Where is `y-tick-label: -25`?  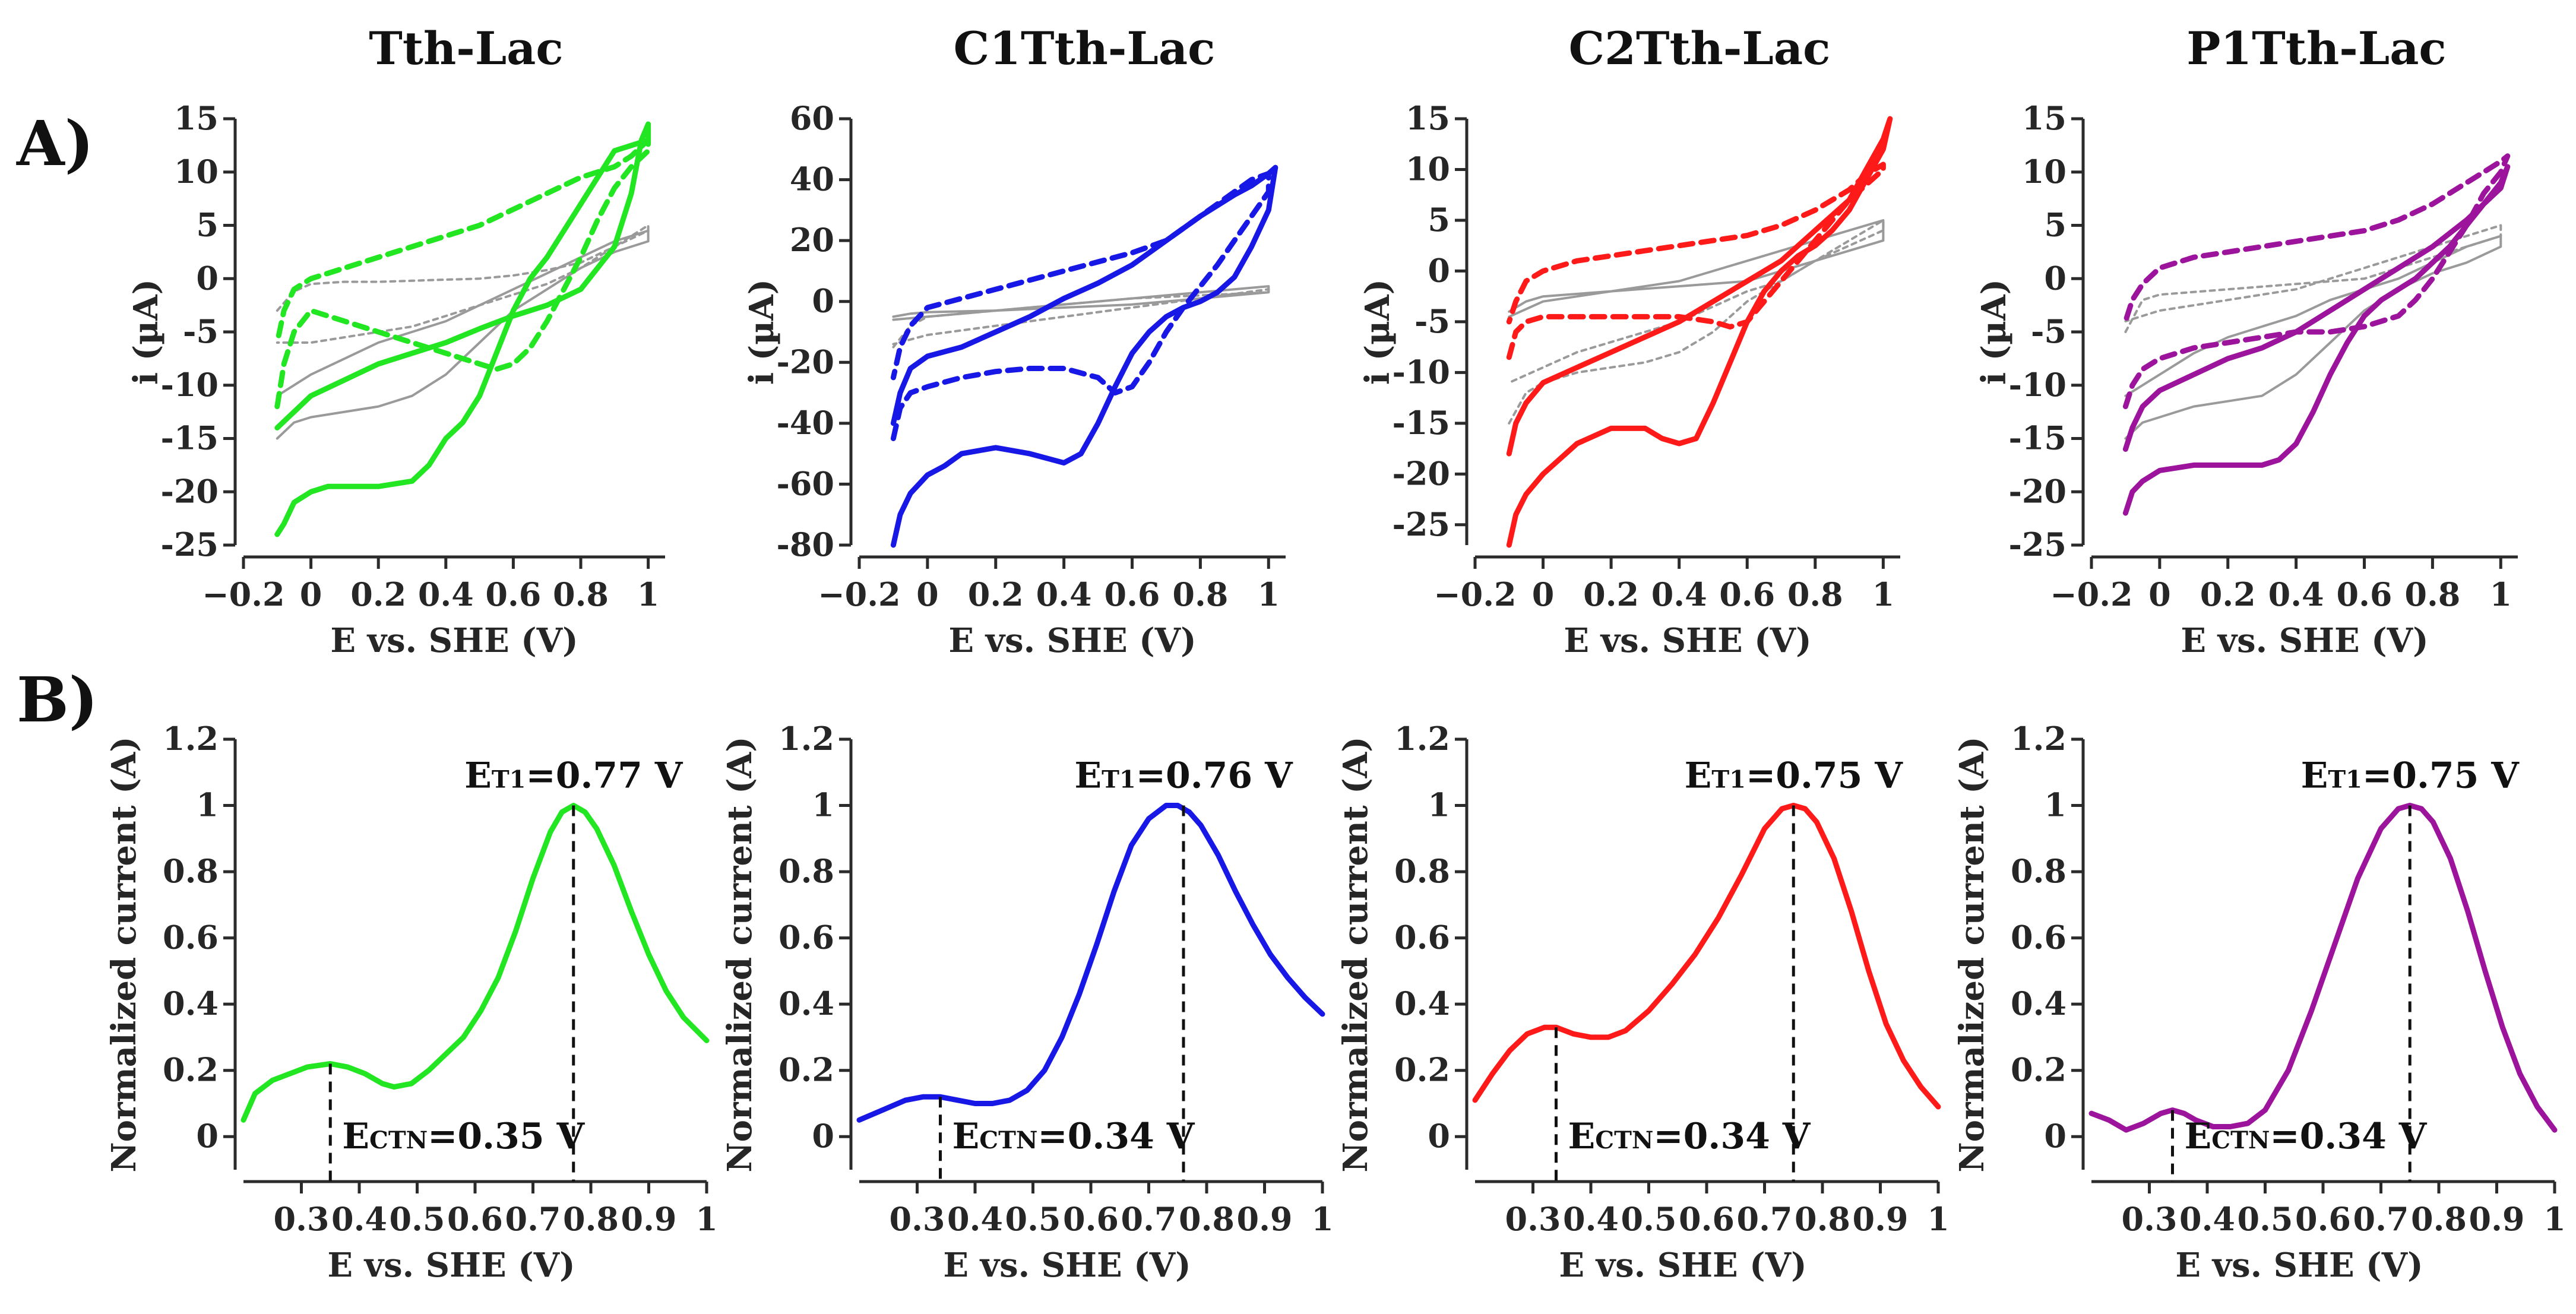 y-tick-label: -25 is located at coordinates (1421, 524).